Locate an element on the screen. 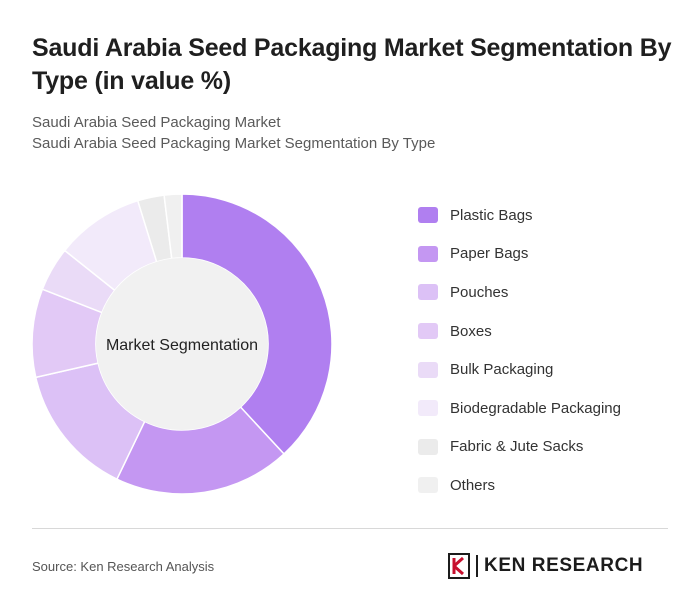 Image resolution: width=700 pixels, height=615 pixels. legend-label-fabric-jute-sacks: Fabric & Jute Sacks is located at coordinates (517, 447).